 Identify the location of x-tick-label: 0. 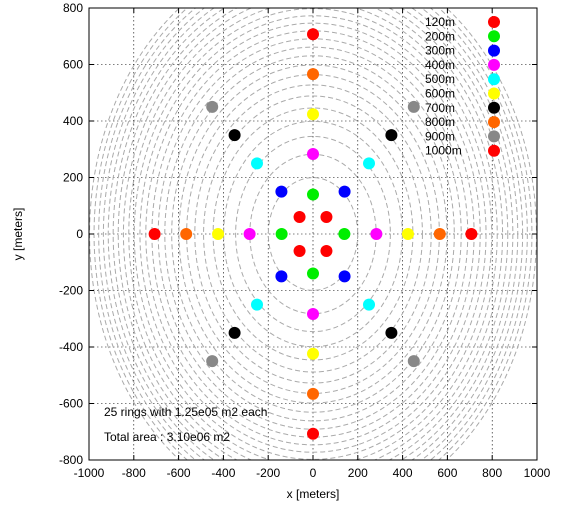
(313, 473).